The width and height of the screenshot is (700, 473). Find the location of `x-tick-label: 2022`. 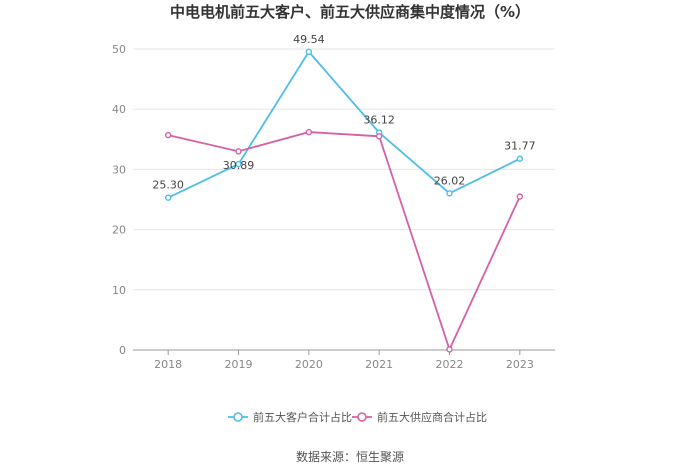

x-tick-label: 2022 is located at coordinates (450, 364).